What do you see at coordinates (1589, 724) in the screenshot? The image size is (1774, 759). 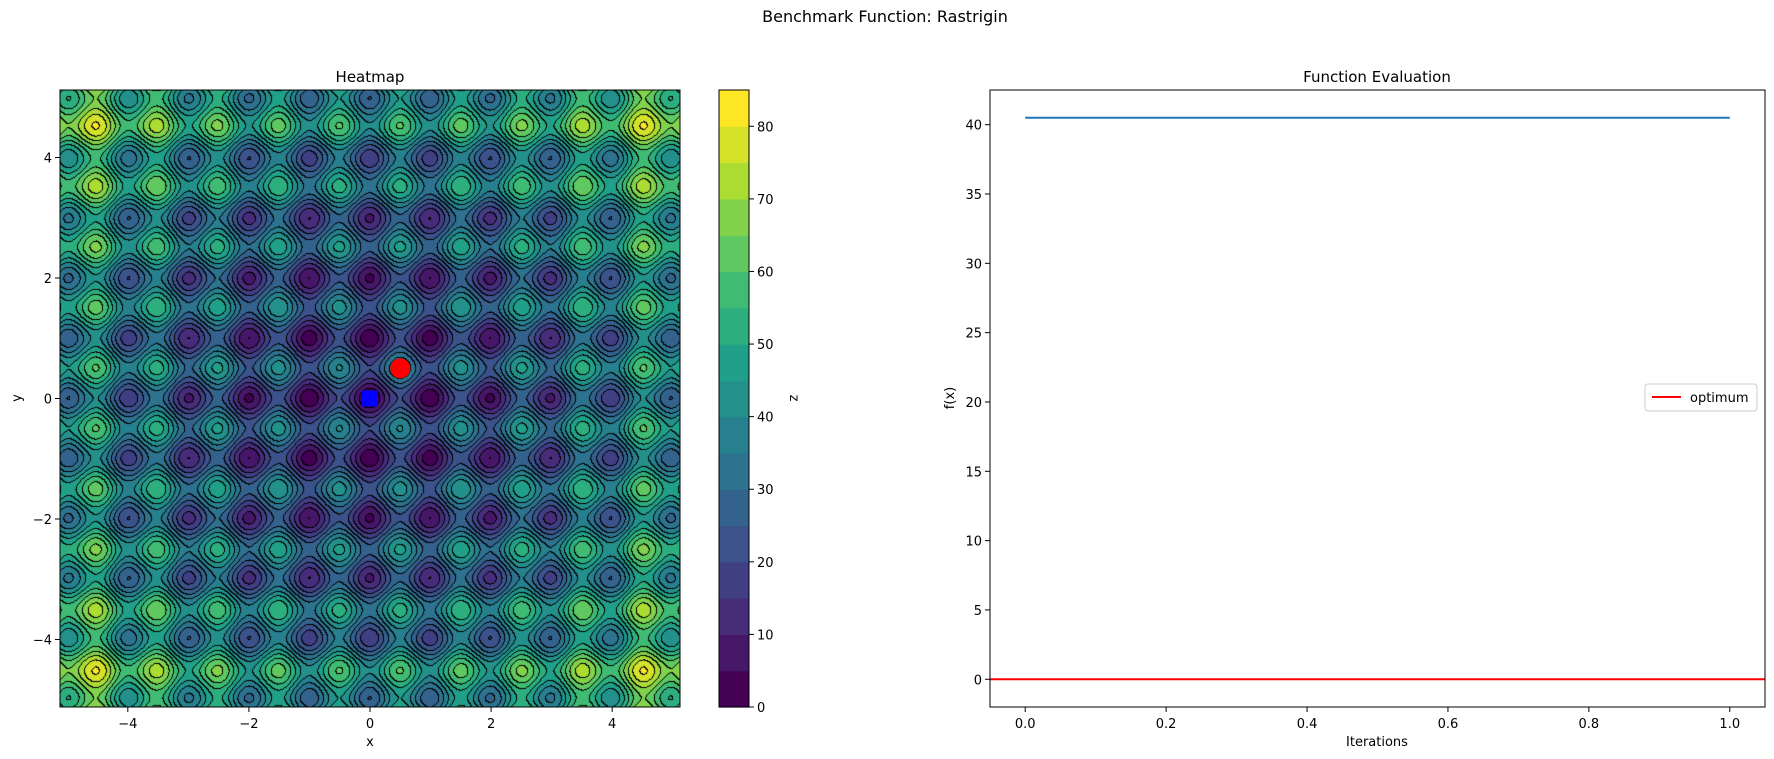 I see `x-tick-label: 0.8` at bounding box center [1589, 724].